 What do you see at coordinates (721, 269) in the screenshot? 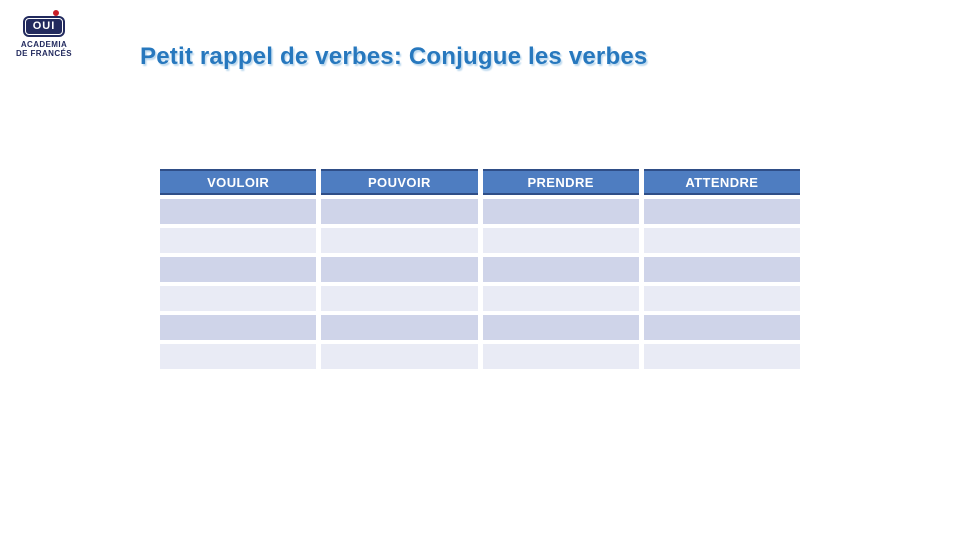
I see `table-cell-r3-c4` at bounding box center [721, 269].